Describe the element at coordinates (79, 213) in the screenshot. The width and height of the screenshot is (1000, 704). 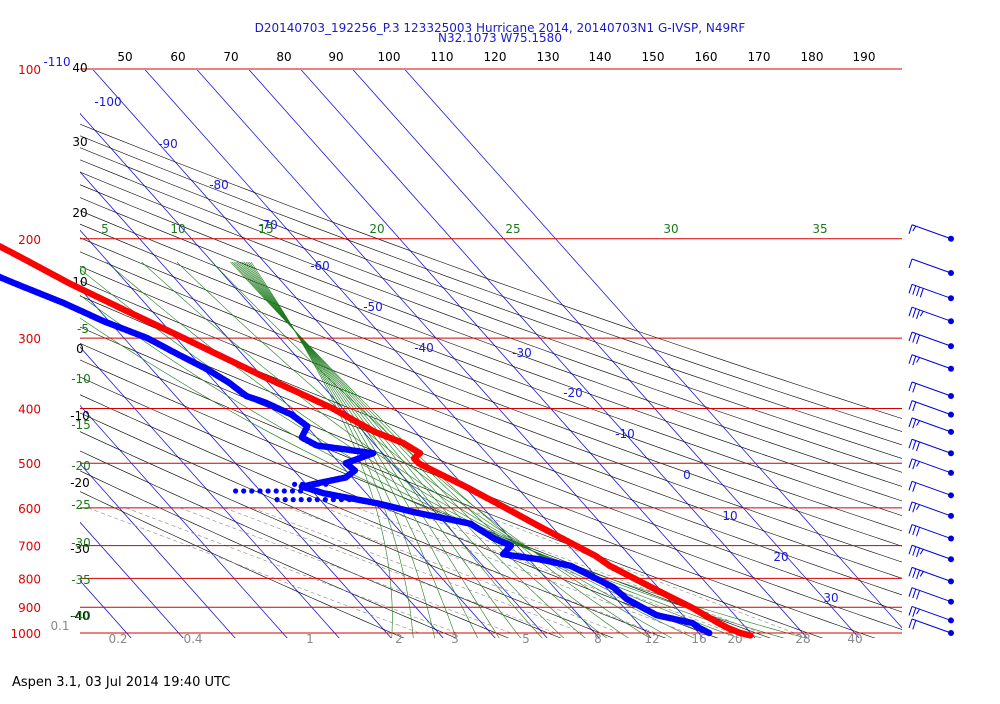
I see `theta-left-label: 20` at that location.